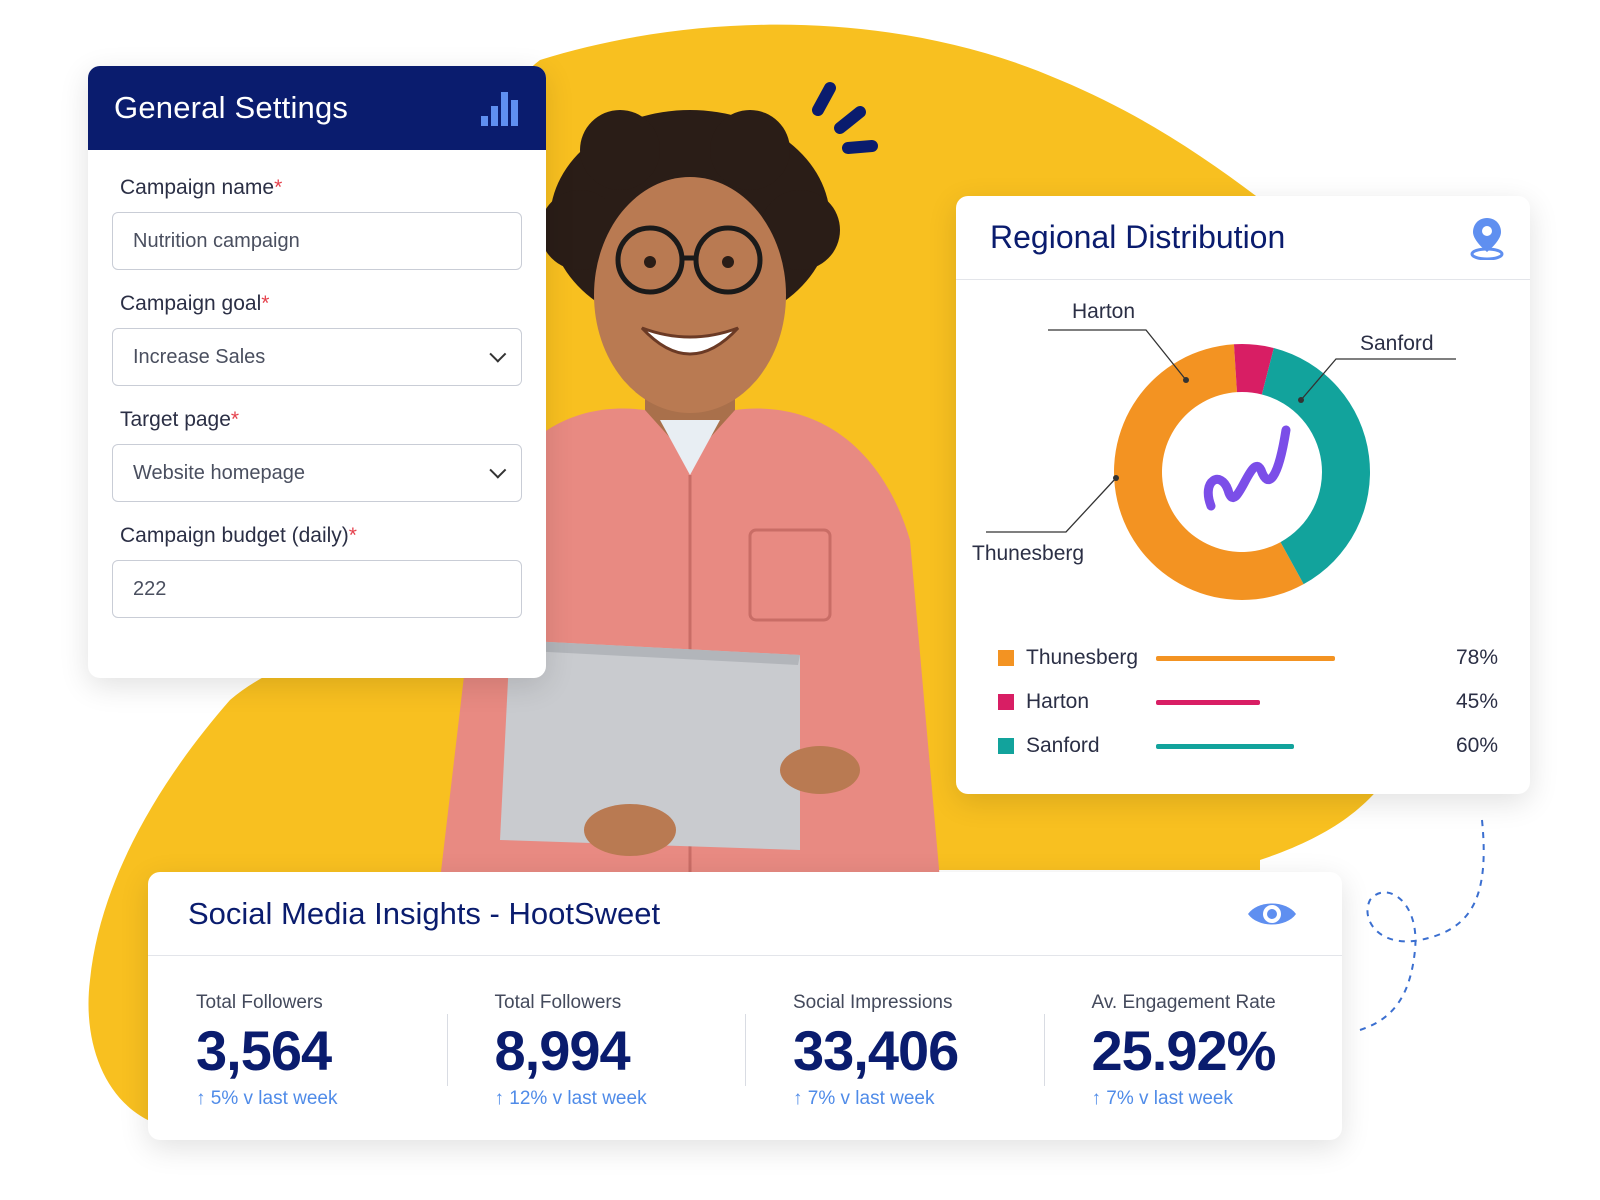 The width and height of the screenshot is (1600, 1200). What do you see at coordinates (201, 187) in the screenshot?
I see `campaign-name-label: Campaign name*` at bounding box center [201, 187].